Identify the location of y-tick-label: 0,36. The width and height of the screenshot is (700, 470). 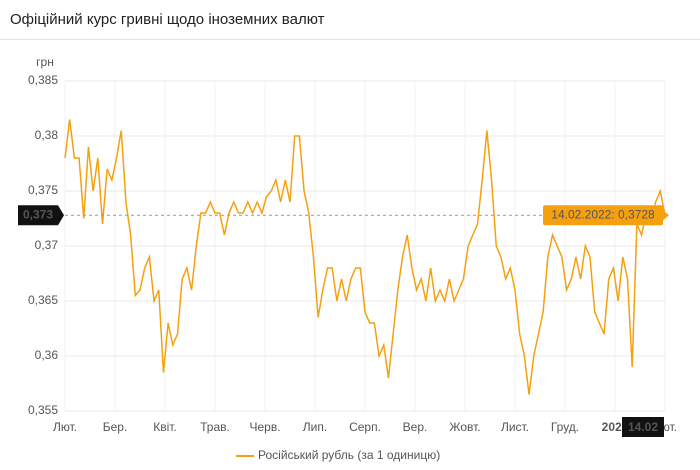
(47, 355).